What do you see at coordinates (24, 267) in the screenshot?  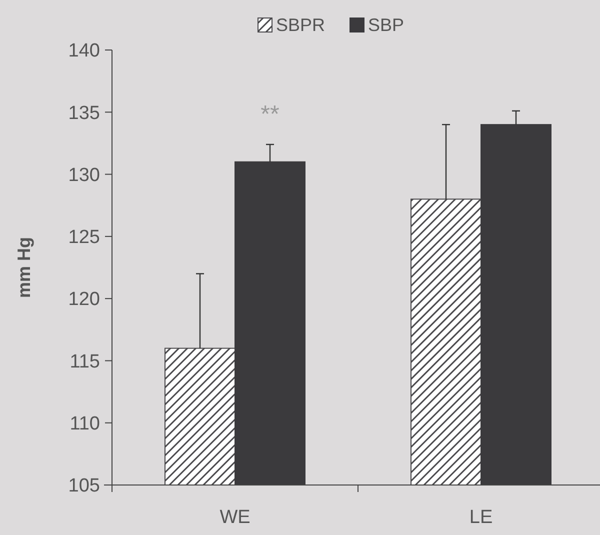 I see `y-axis-title: mm Hg` at bounding box center [24, 267].